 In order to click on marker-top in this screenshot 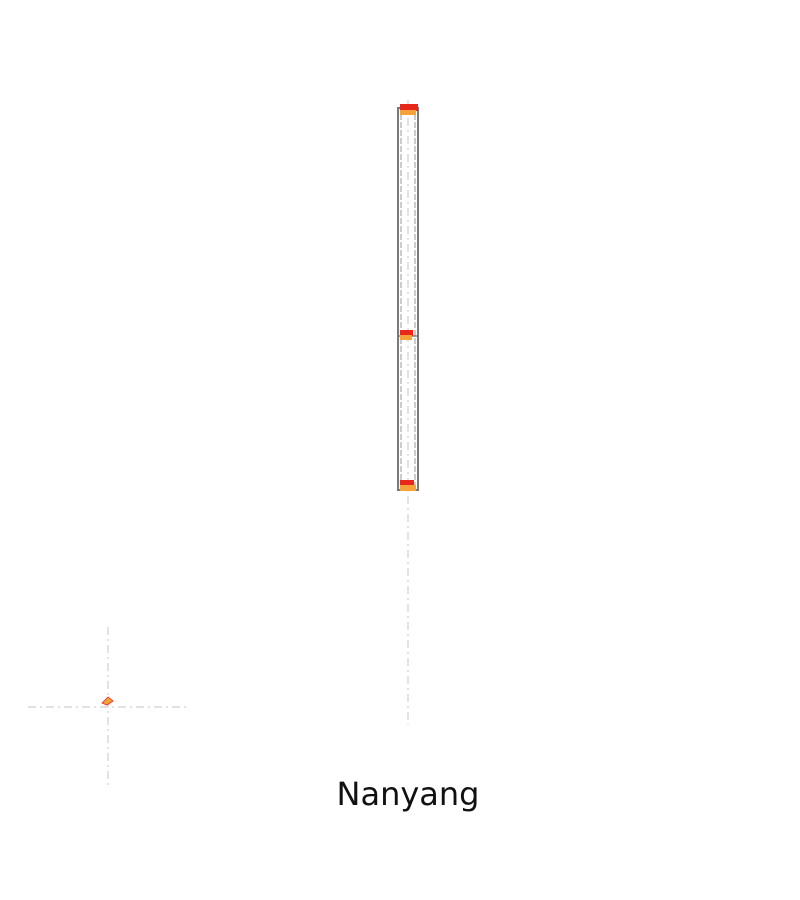, I will do `click(409, 109)`.